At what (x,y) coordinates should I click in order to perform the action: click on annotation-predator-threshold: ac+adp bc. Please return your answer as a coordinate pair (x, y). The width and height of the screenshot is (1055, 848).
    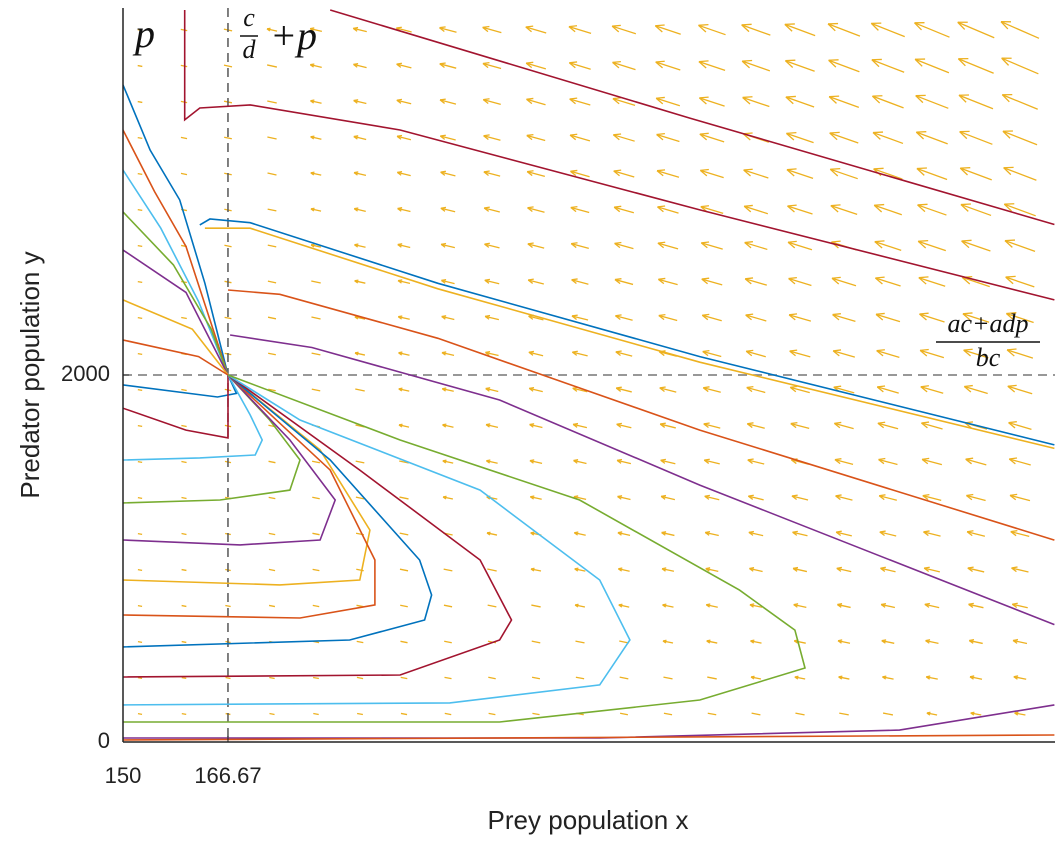
    Looking at the image, I should click on (988, 340).